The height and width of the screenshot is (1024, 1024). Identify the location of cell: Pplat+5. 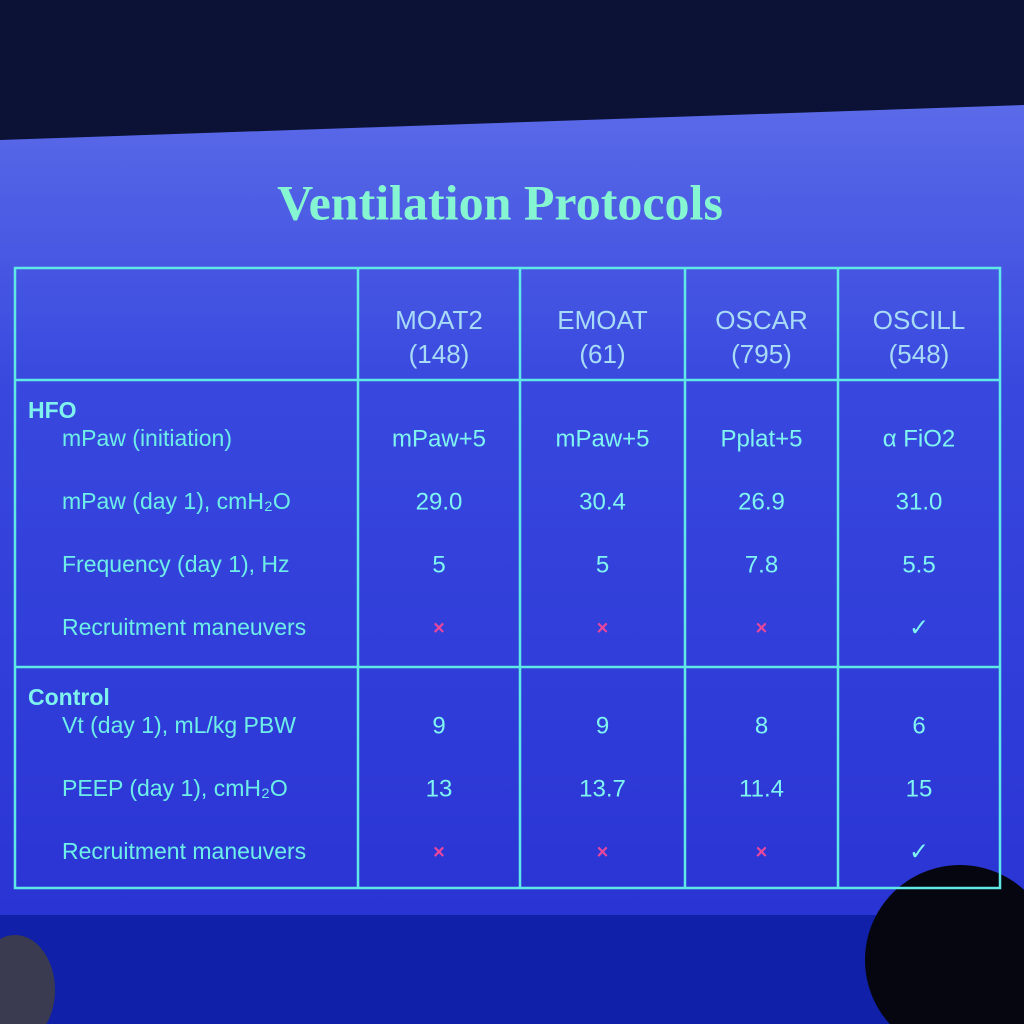
(761, 438).